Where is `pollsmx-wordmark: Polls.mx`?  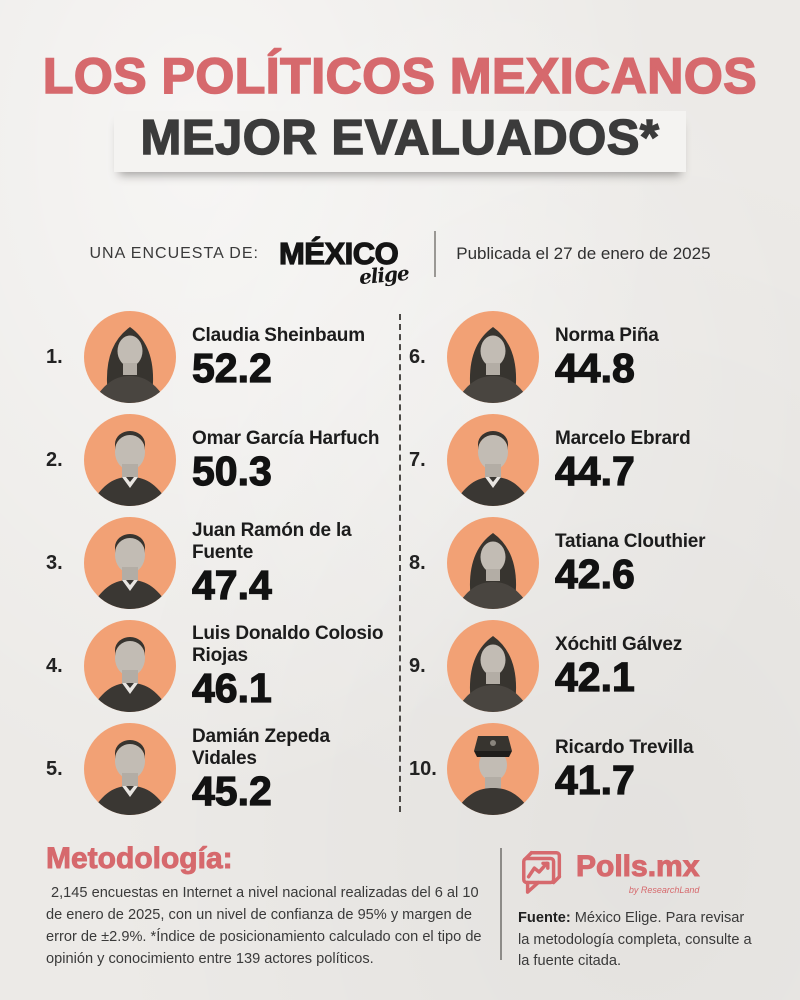
pollsmx-wordmark: Polls.mx is located at coordinates (637, 867).